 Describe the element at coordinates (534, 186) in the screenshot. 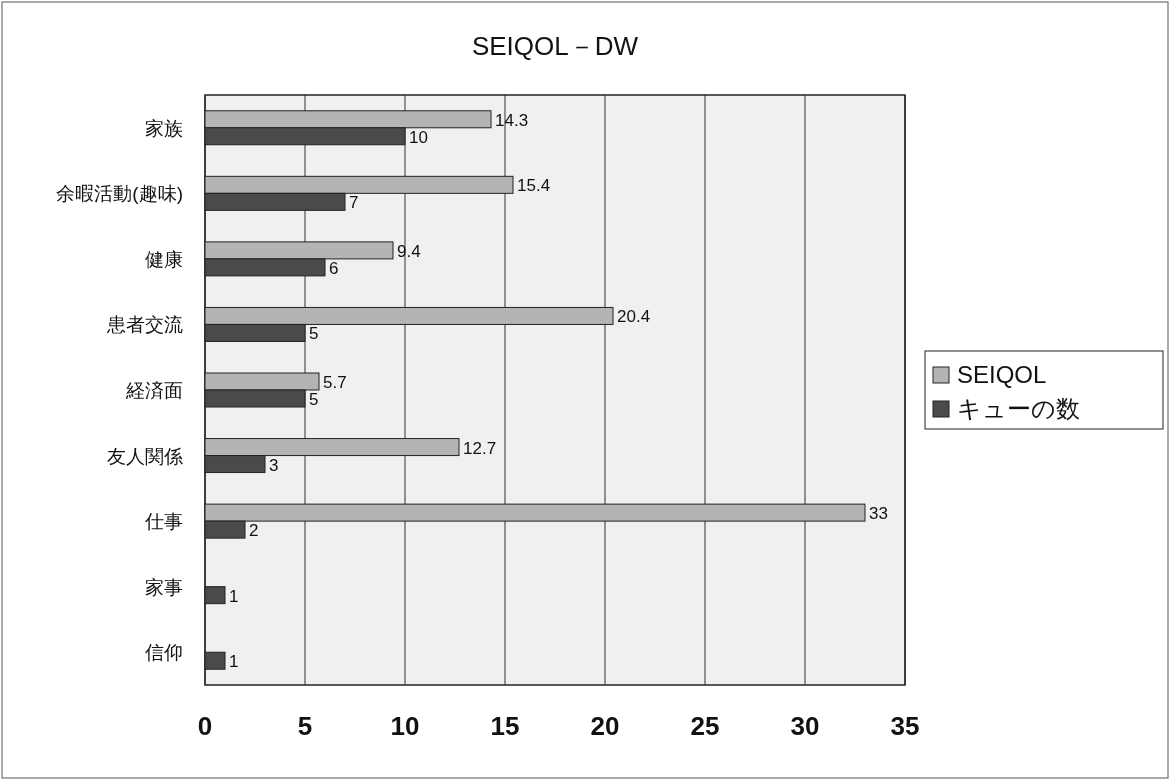

I see `data-label: 15.4` at that location.